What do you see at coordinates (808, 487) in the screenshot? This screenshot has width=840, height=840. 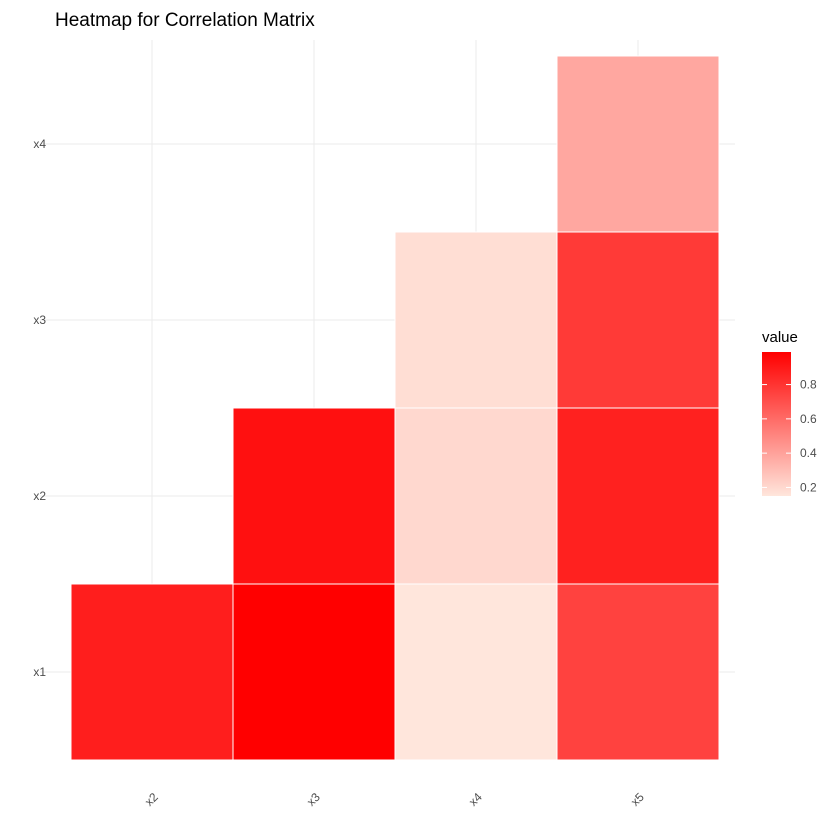 I see `legend-tick-label: 0.2` at bounding box center [808, 487].